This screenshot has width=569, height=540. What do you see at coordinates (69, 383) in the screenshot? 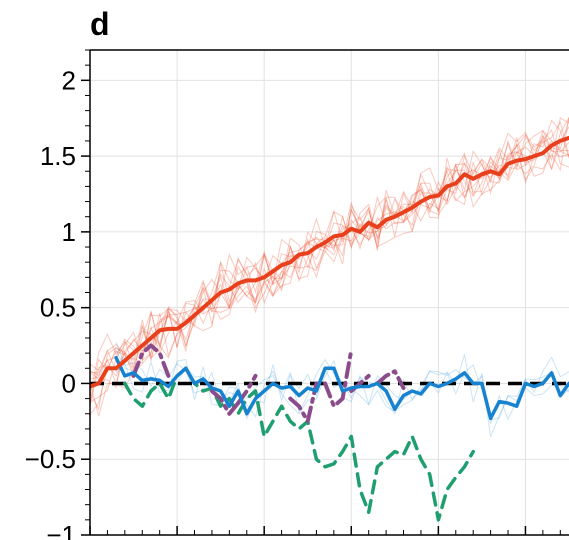
I see `y-tick-label: 0` at bounding box center [69, 383].